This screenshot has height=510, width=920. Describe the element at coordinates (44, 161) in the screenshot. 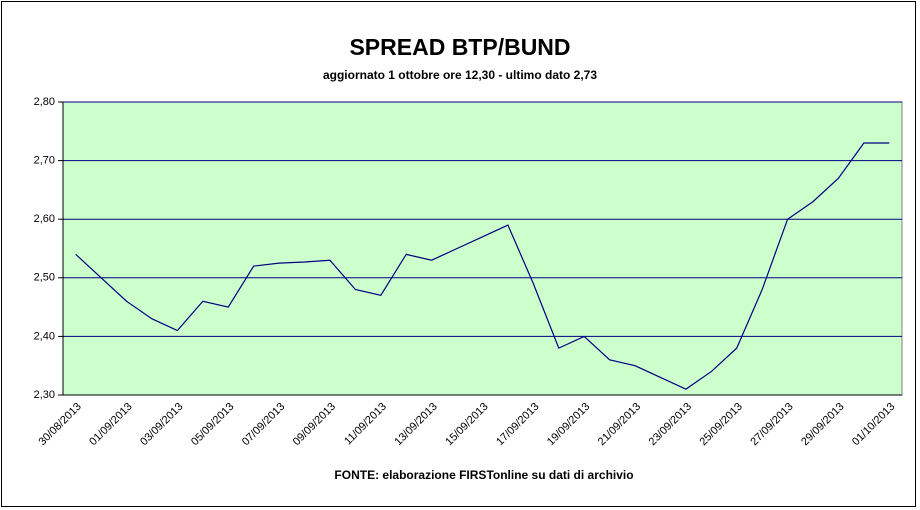

I see `y-tick-label: 2,70` at that location.